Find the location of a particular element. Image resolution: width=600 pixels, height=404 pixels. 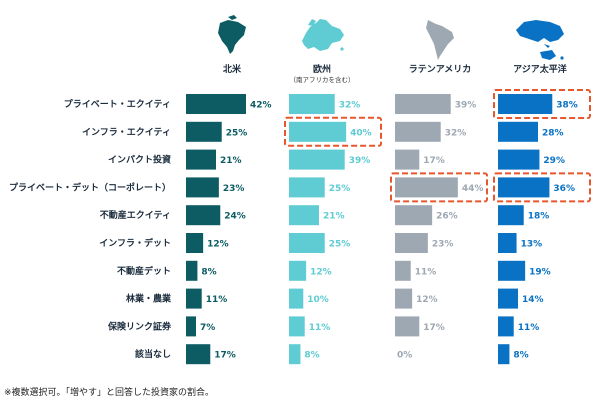

value-label: 36% is located at coordinates (564, 189).